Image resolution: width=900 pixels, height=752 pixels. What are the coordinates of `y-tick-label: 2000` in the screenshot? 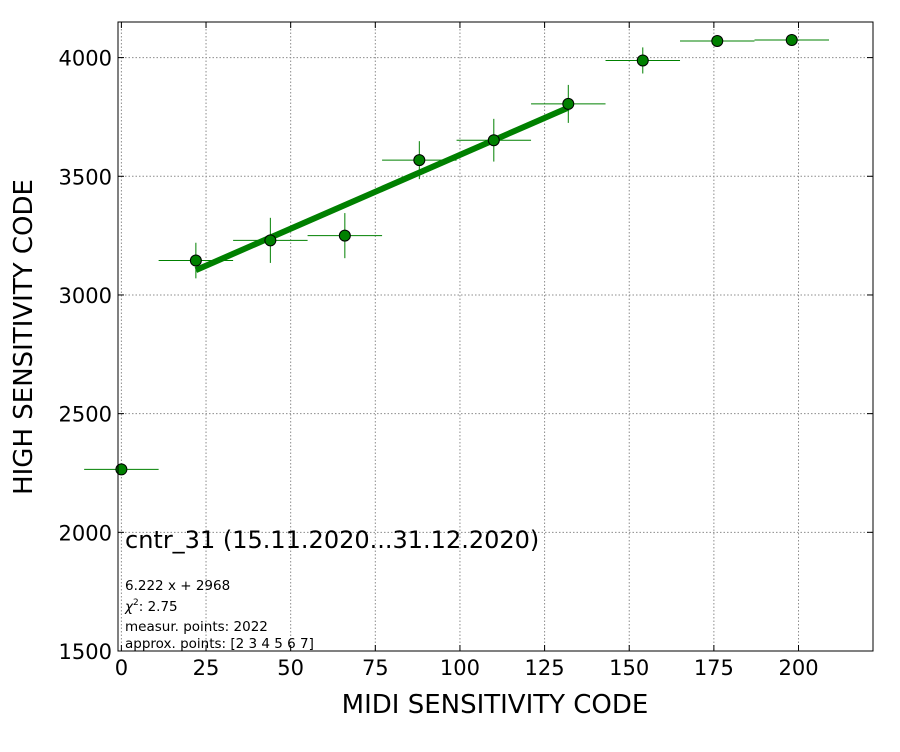 It's located at (85, 533).